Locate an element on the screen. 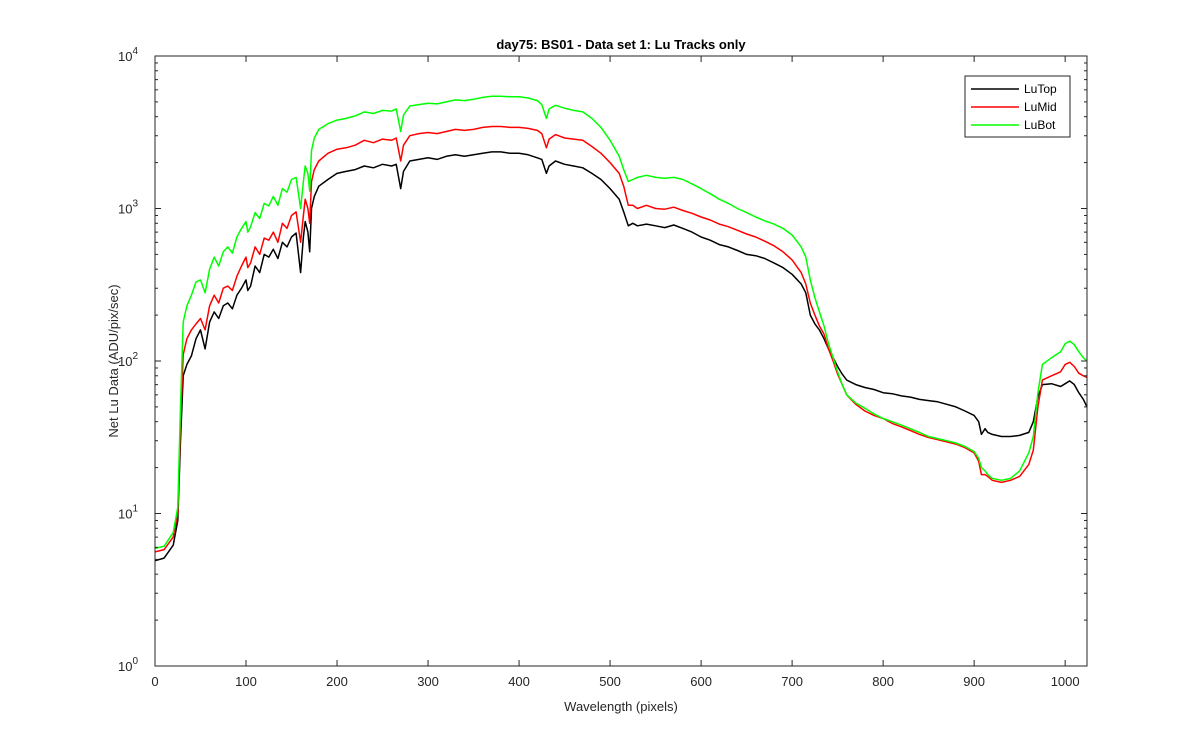 The width and height of the screenshot is (1200, 750). y-tick-exponent: 3 is located at coordinates (135, 204).